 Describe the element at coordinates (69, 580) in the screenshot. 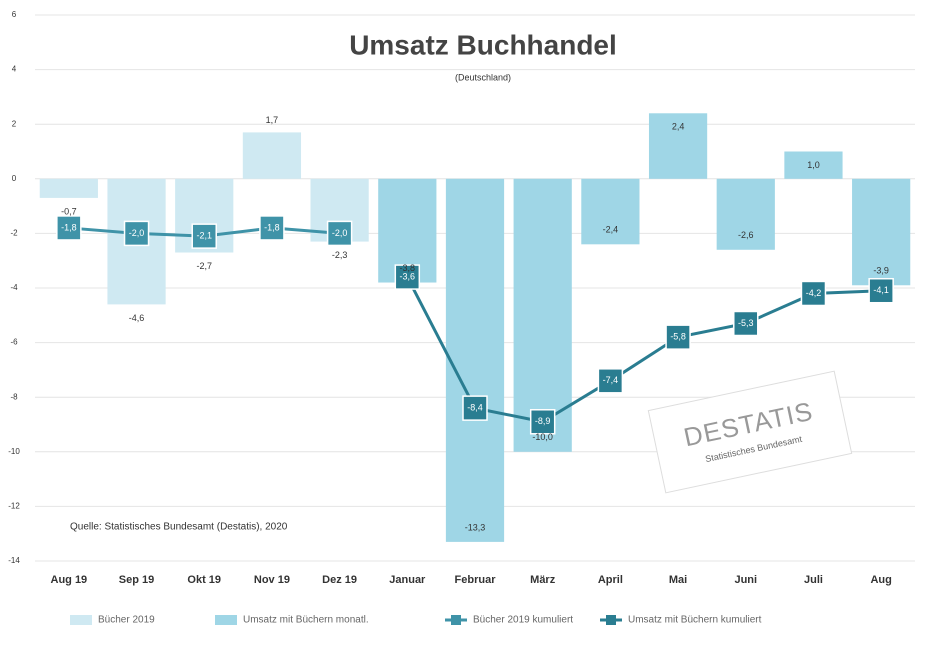

I see `x-tick-label: Aug 19` at that location.